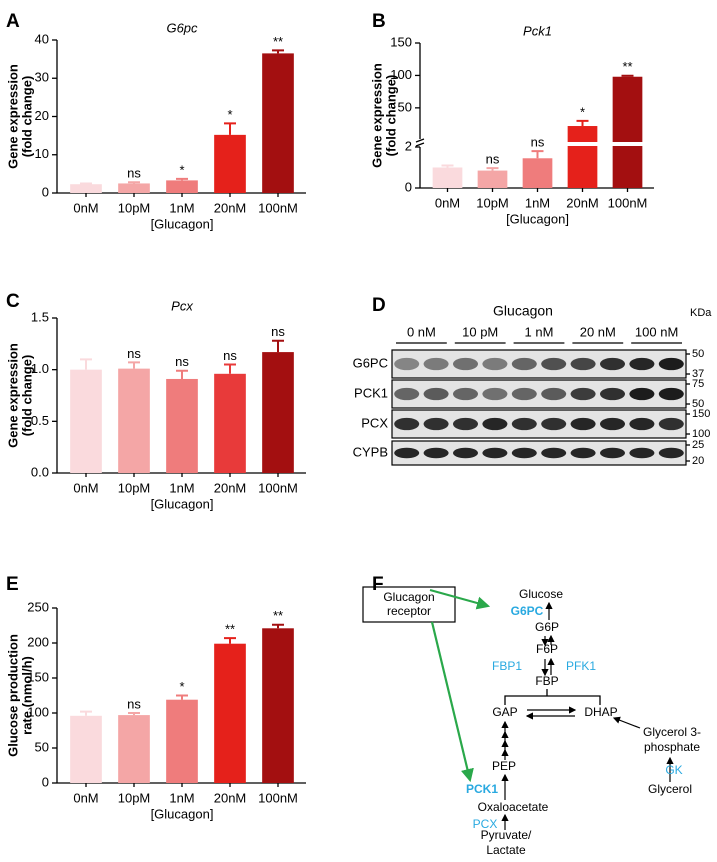  I want to click on y-tick-label: 50, so click(42, 746).